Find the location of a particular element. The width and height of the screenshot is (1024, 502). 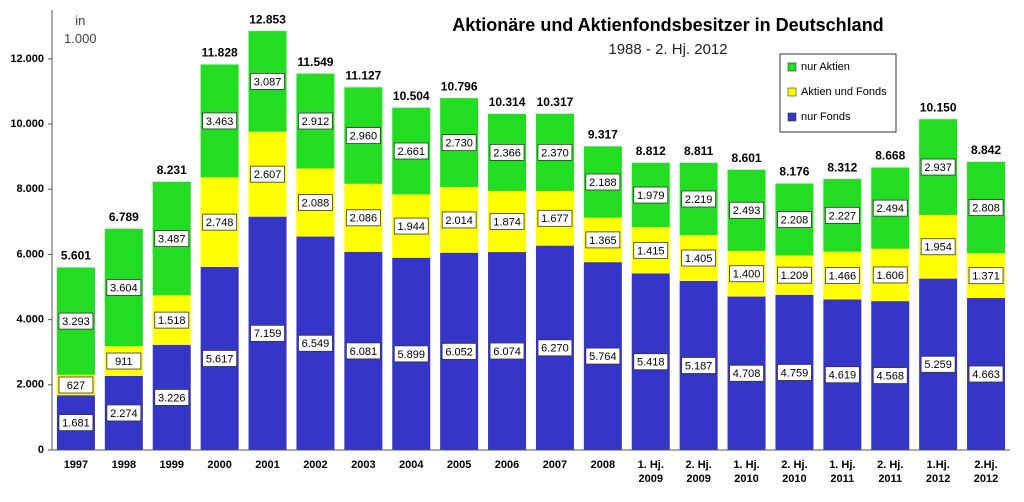

total-label: 8.601 is located at coordinates (747, 158).